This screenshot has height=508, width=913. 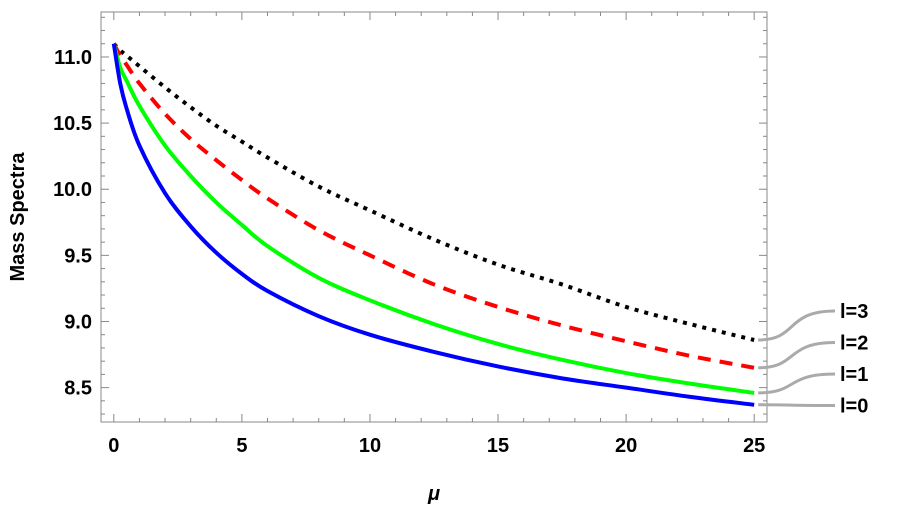 What do you see at coordinates (78, 389) in the screenshot?
I see `y-tick-label: 8.5` at bounding box center [78, 389].